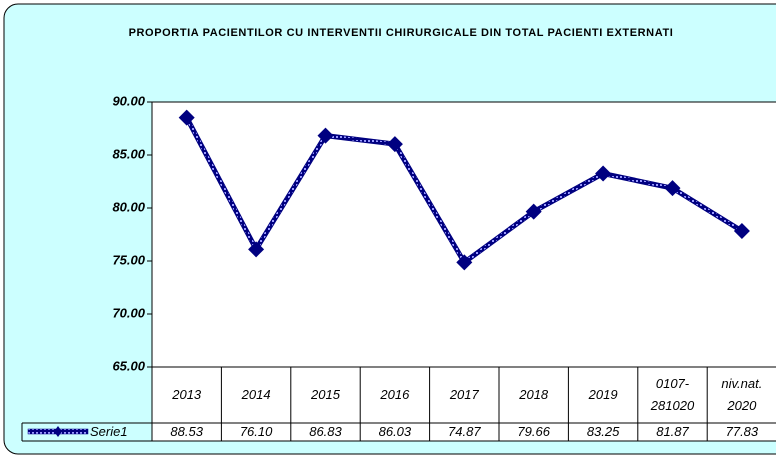  I want to click on table-bg, so click(463, 404).